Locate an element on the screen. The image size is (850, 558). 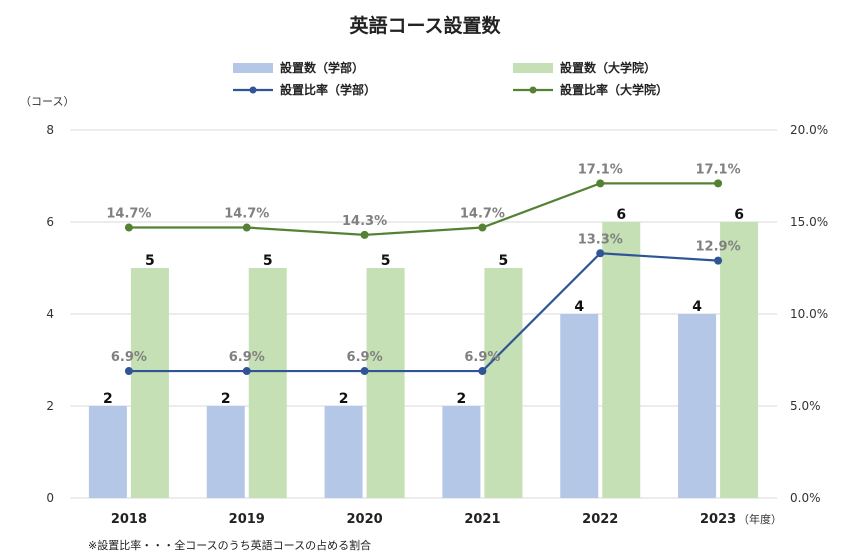
legend-label: 設置比率（学部） is located at coordinates (328, 89).